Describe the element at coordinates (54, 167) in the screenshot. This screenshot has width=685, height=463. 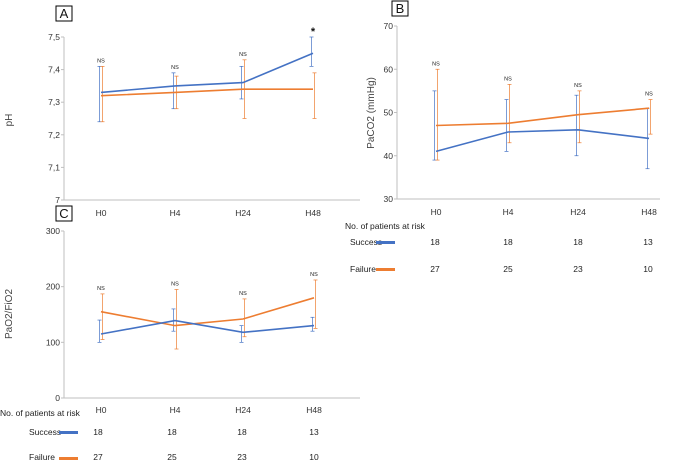
I see `y-tick-label: 7,1` at that location.